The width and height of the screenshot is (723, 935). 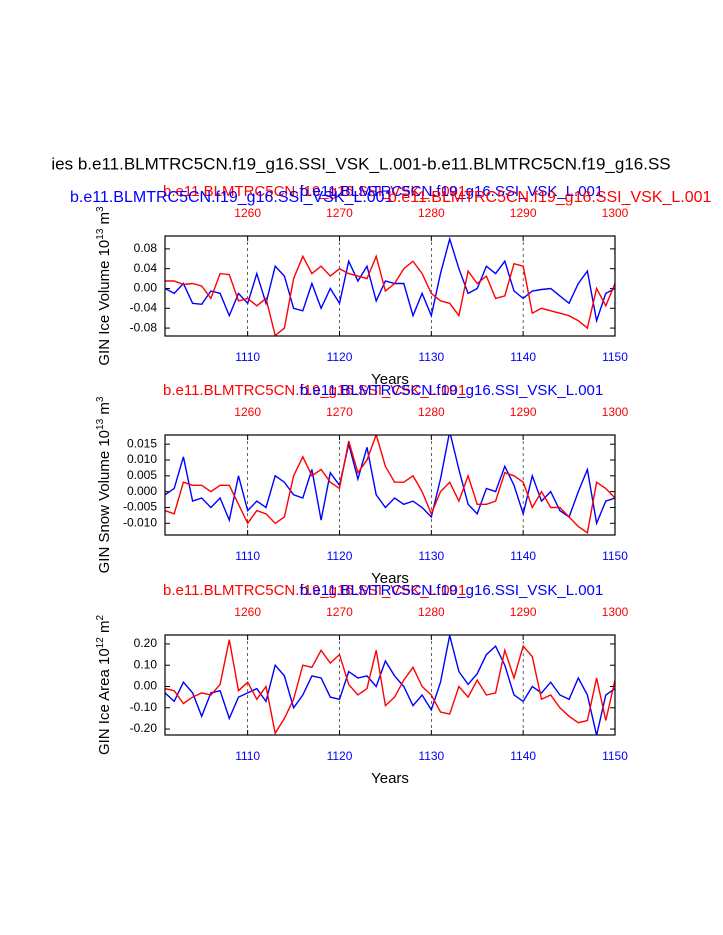 What do you see at coordinates (100, 618) in the screenshot?
I see `y-axis-label-part: 2` at bounding box center [100, 618].